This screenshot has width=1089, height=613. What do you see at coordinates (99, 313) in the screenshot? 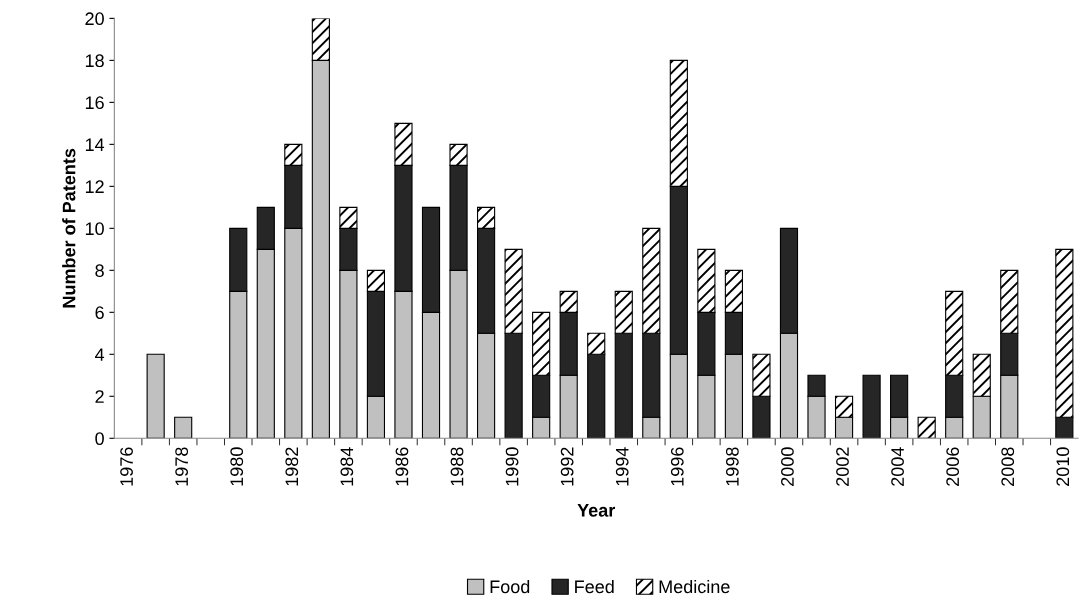
I see `y-tick-label: 6` at bounding box center [99, 313].